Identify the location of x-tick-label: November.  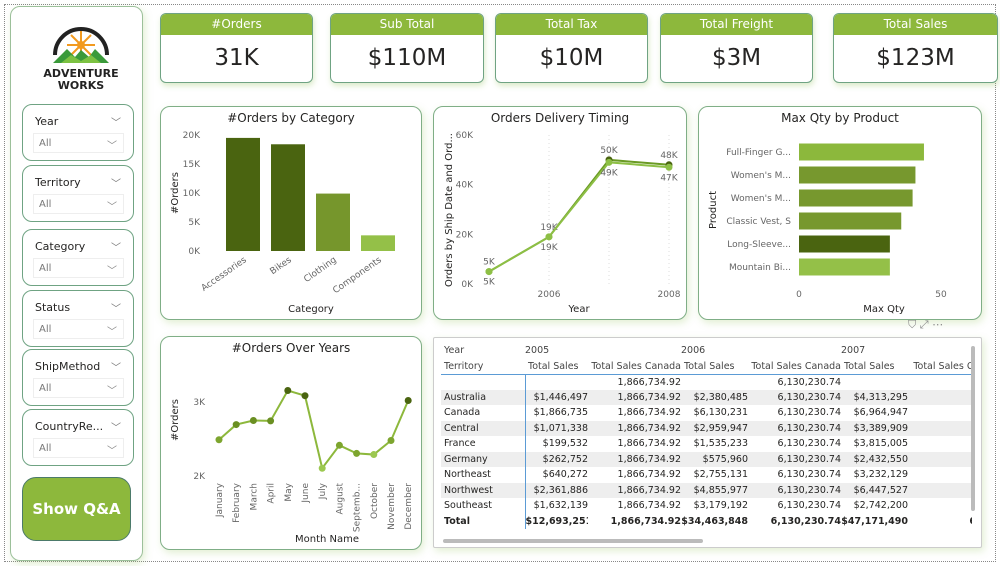
(392, 506).